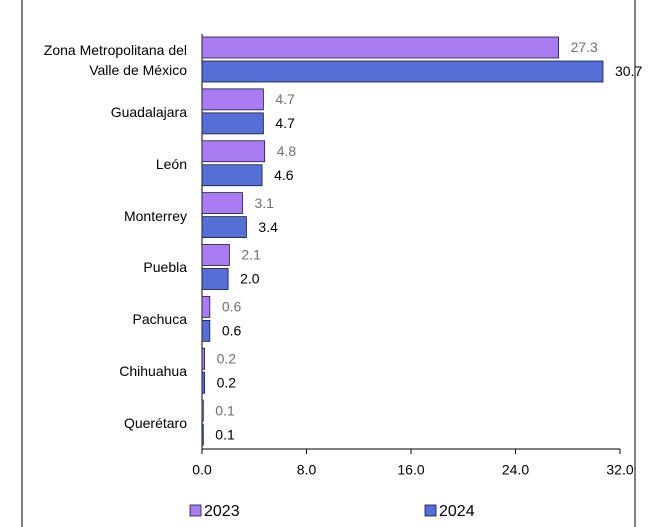 The height and width of the screenshot is (527, 653). I want to click on value-label: 30.7, so click(628, 71).